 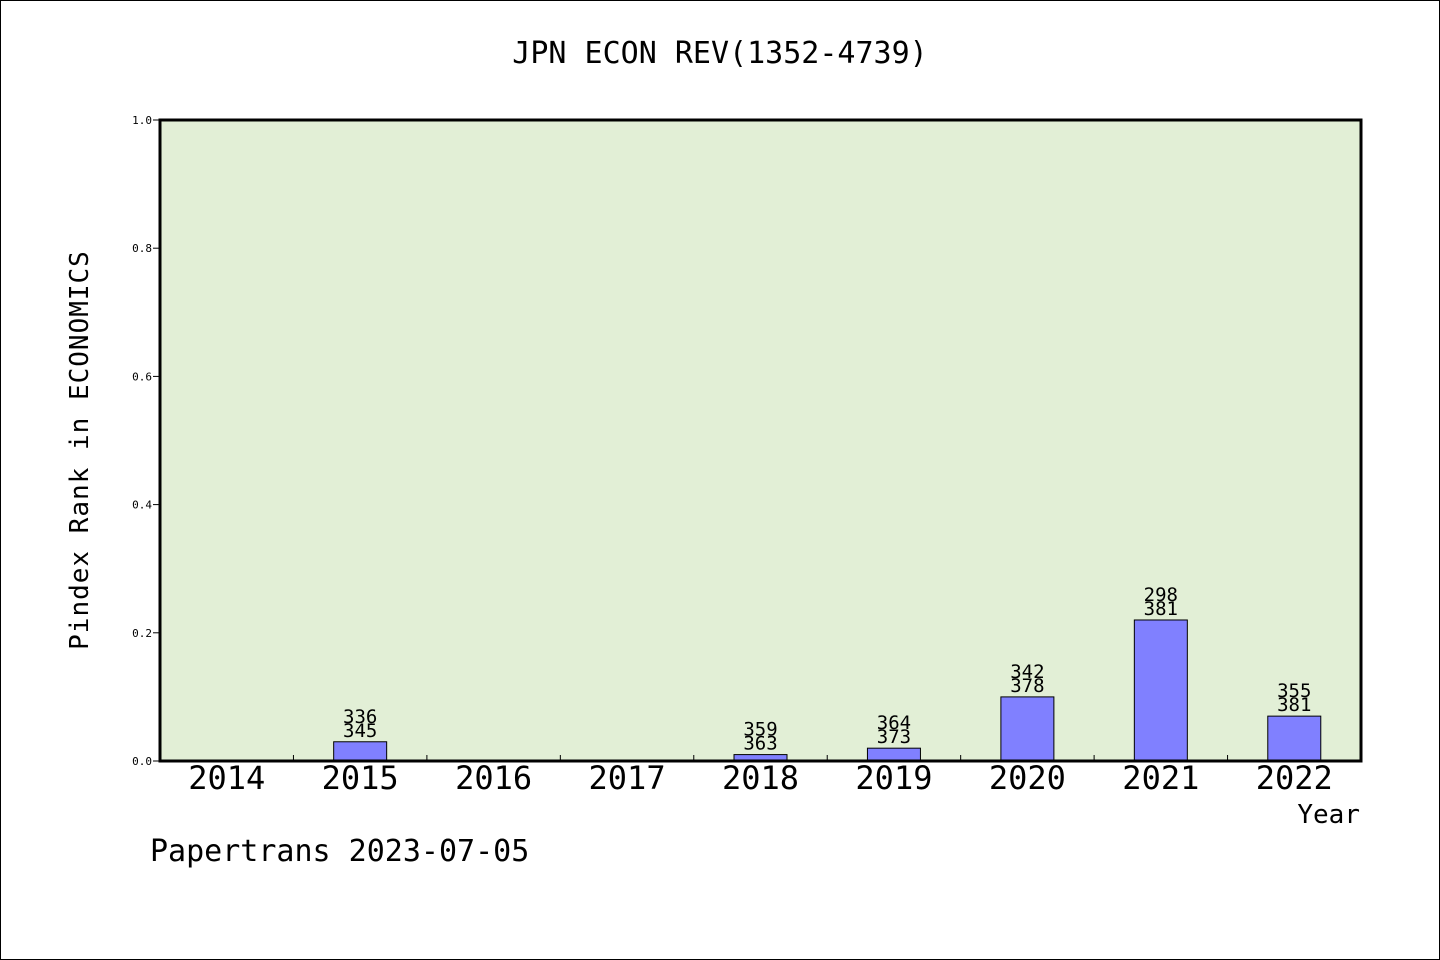 I want to click on y-tick-label: 0.8, so click(x=142, y=248).